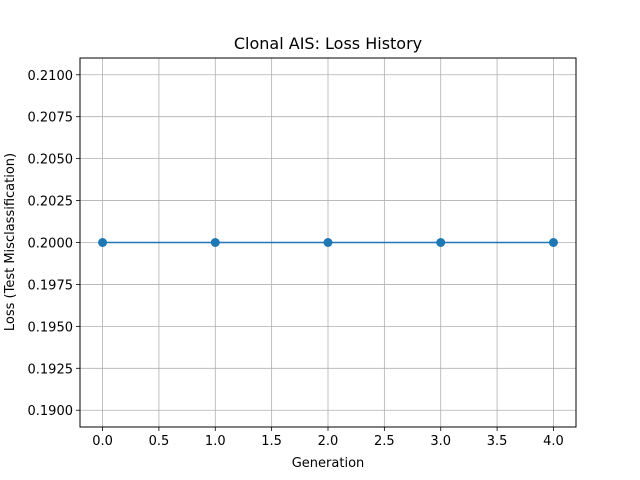 The width and height of the screenshot is (640, 480). Describe the element at coordinates (51, 285) in the screenshot. I see `y-tick-label: 0.1975` at that location.